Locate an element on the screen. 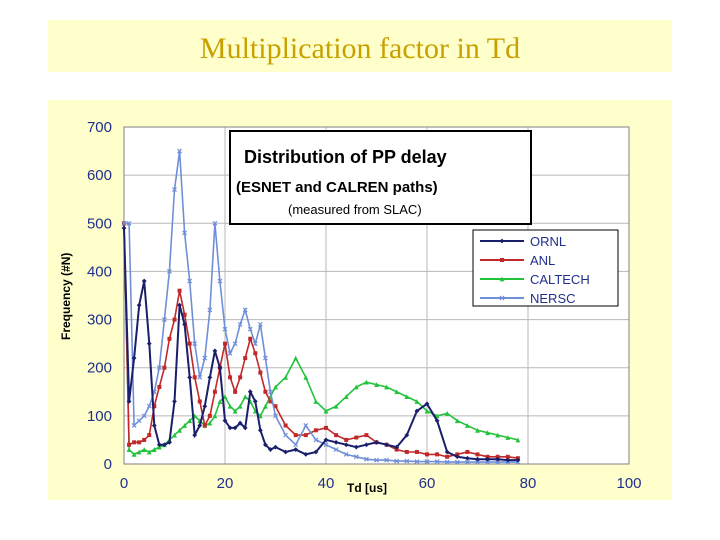 This screenshot has height=540, width=720. x-tick-label: 60 is located at coordinates (427, 483).